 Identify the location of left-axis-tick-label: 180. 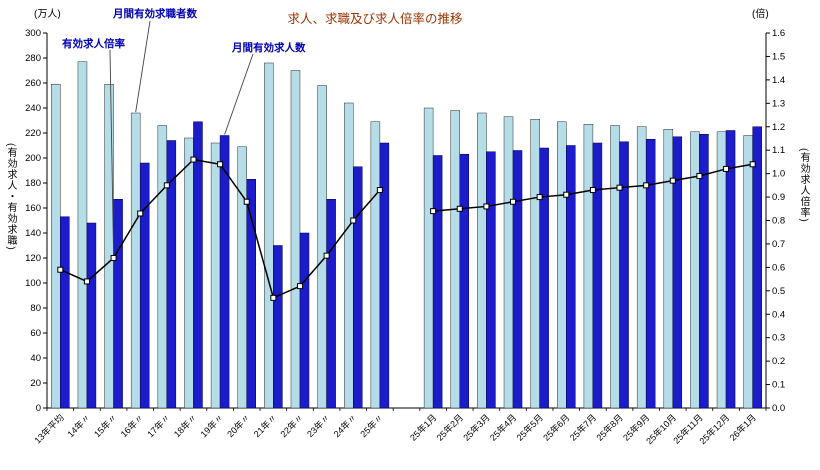
(33, 183).